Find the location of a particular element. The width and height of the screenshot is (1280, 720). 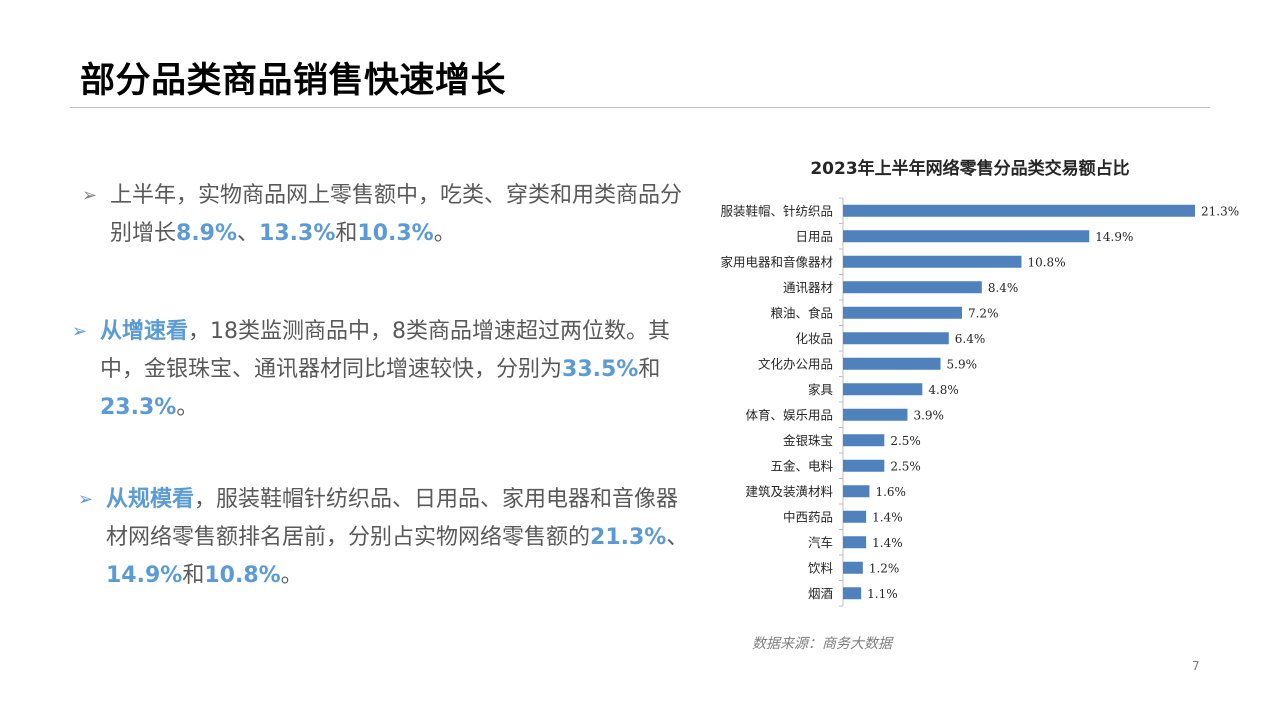

data-label: 5.9% is located at coordinates (962, 364).